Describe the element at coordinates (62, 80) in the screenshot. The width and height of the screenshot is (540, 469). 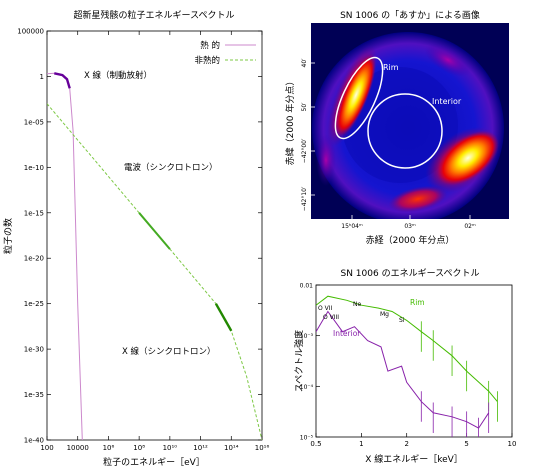
I see `thermal-xray-highlight` at that location.